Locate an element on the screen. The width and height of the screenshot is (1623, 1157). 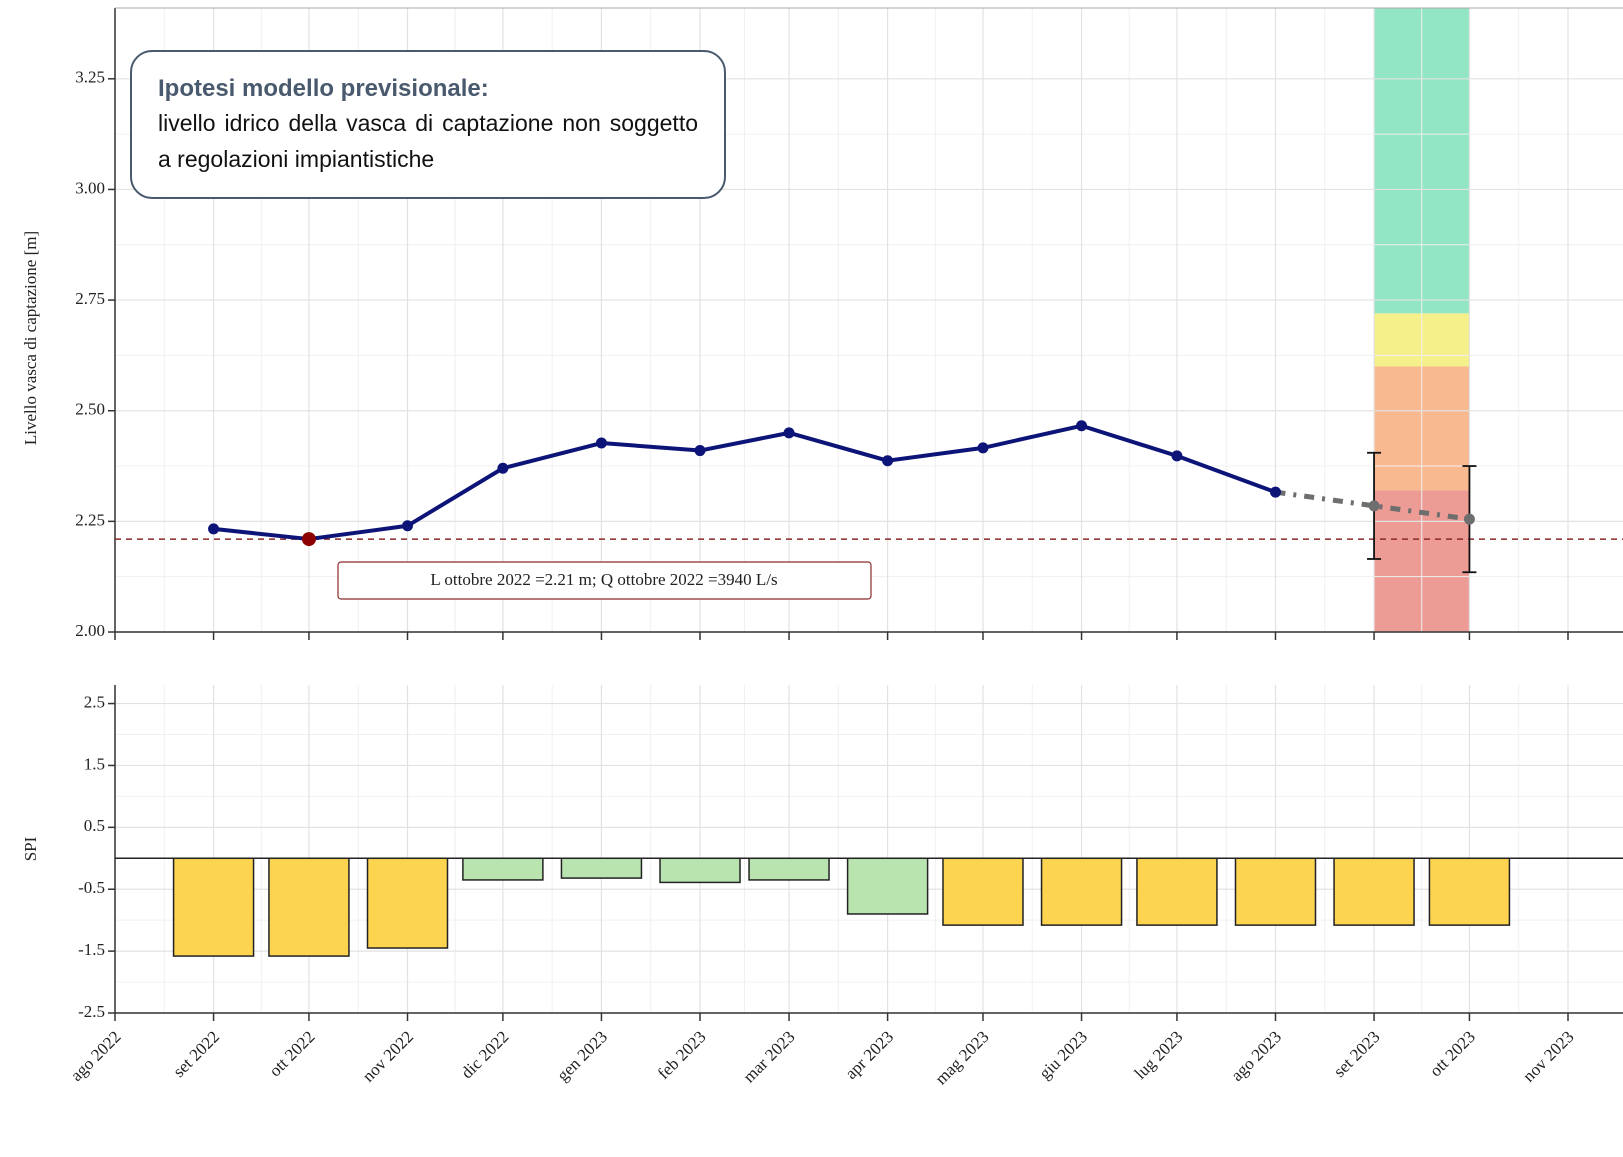
y-axis-label: Livello vasca di captazione [m] is located at coordinates (30, 338).